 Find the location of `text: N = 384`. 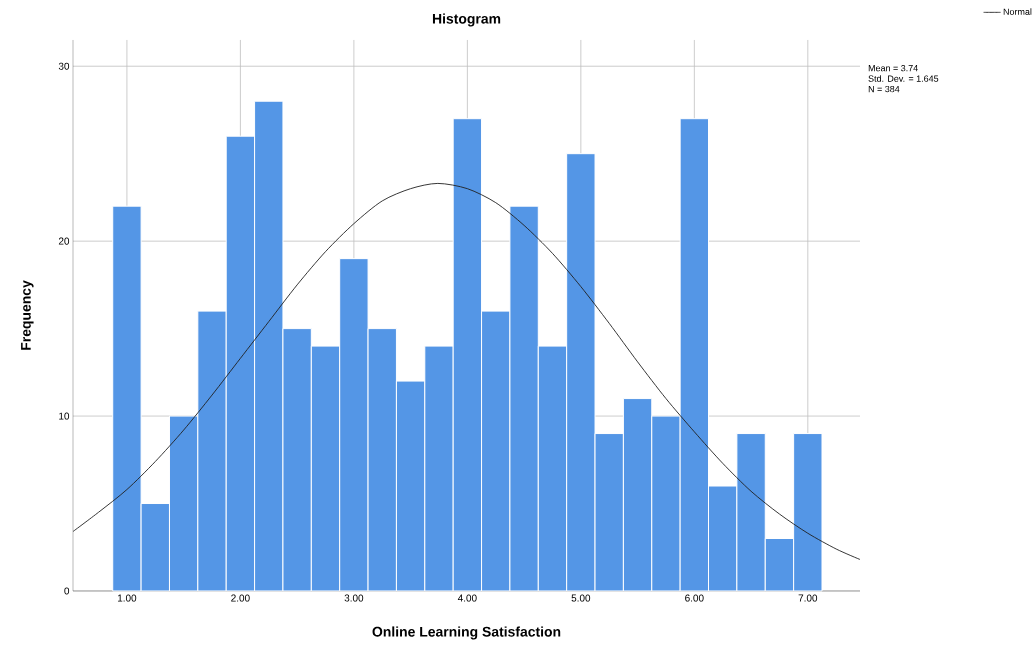

text: N = 384 is located at coordinates (884, 89).